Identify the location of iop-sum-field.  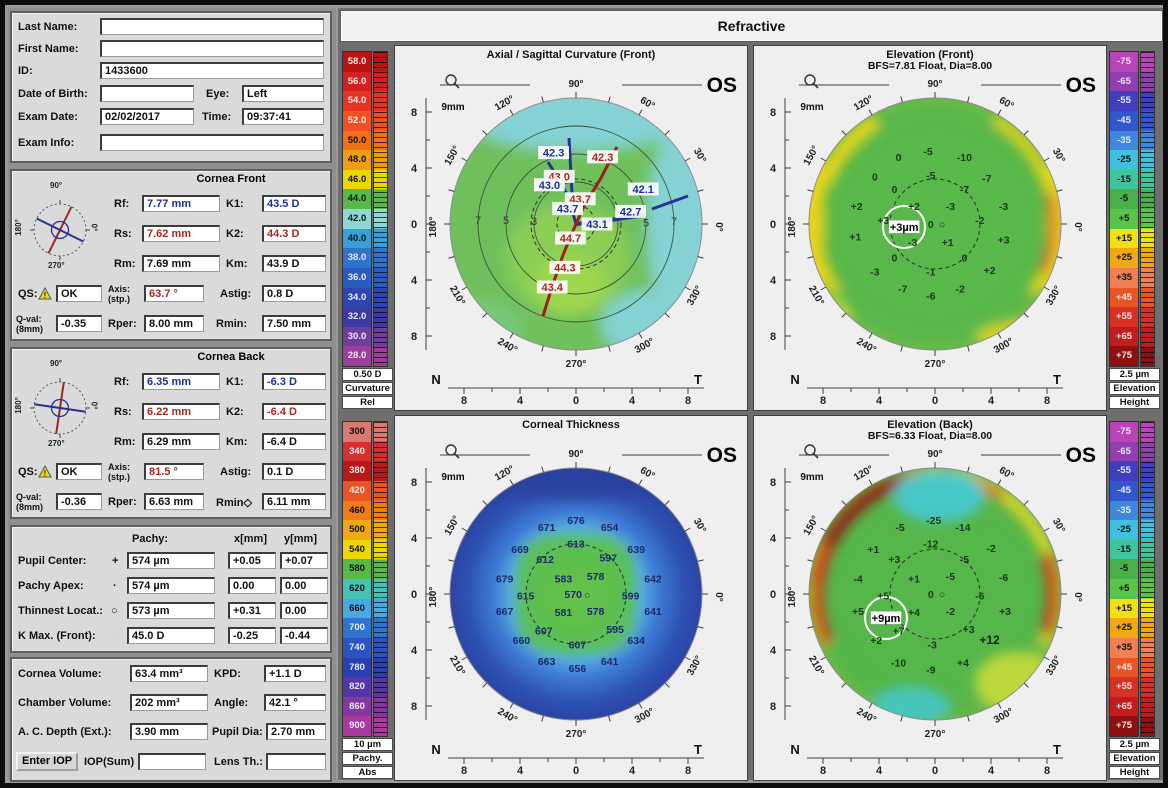
(172, 761).